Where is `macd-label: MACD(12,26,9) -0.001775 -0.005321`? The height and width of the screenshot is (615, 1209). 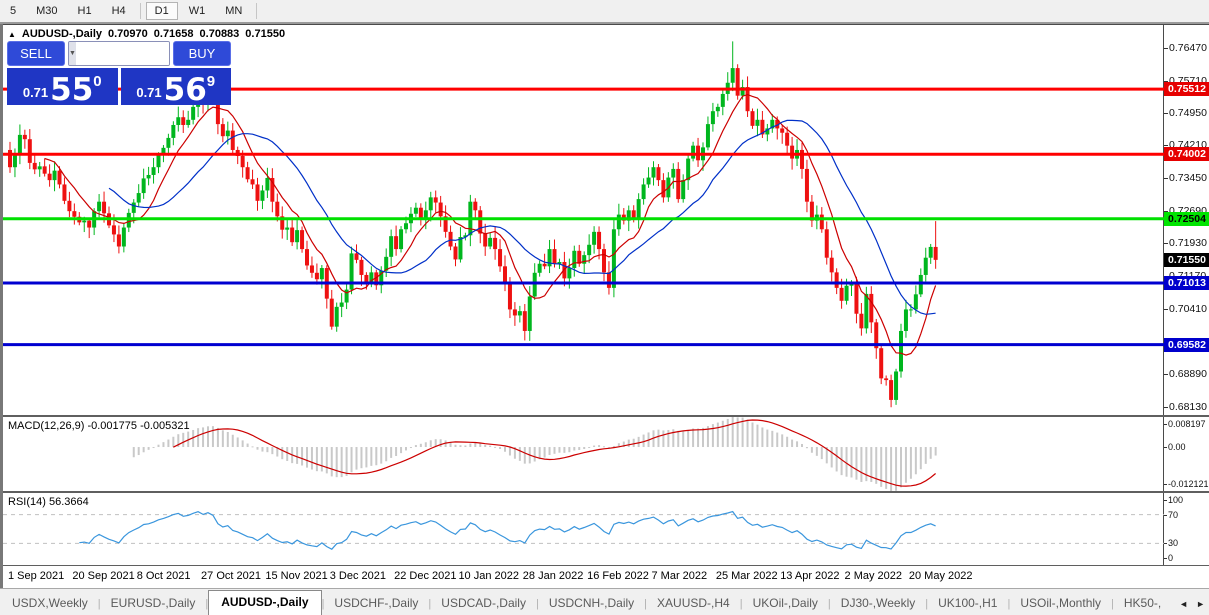
macd-label: MACD(12,26,9) -0.001775 -0.005321 is located at coordinates (99, 426).